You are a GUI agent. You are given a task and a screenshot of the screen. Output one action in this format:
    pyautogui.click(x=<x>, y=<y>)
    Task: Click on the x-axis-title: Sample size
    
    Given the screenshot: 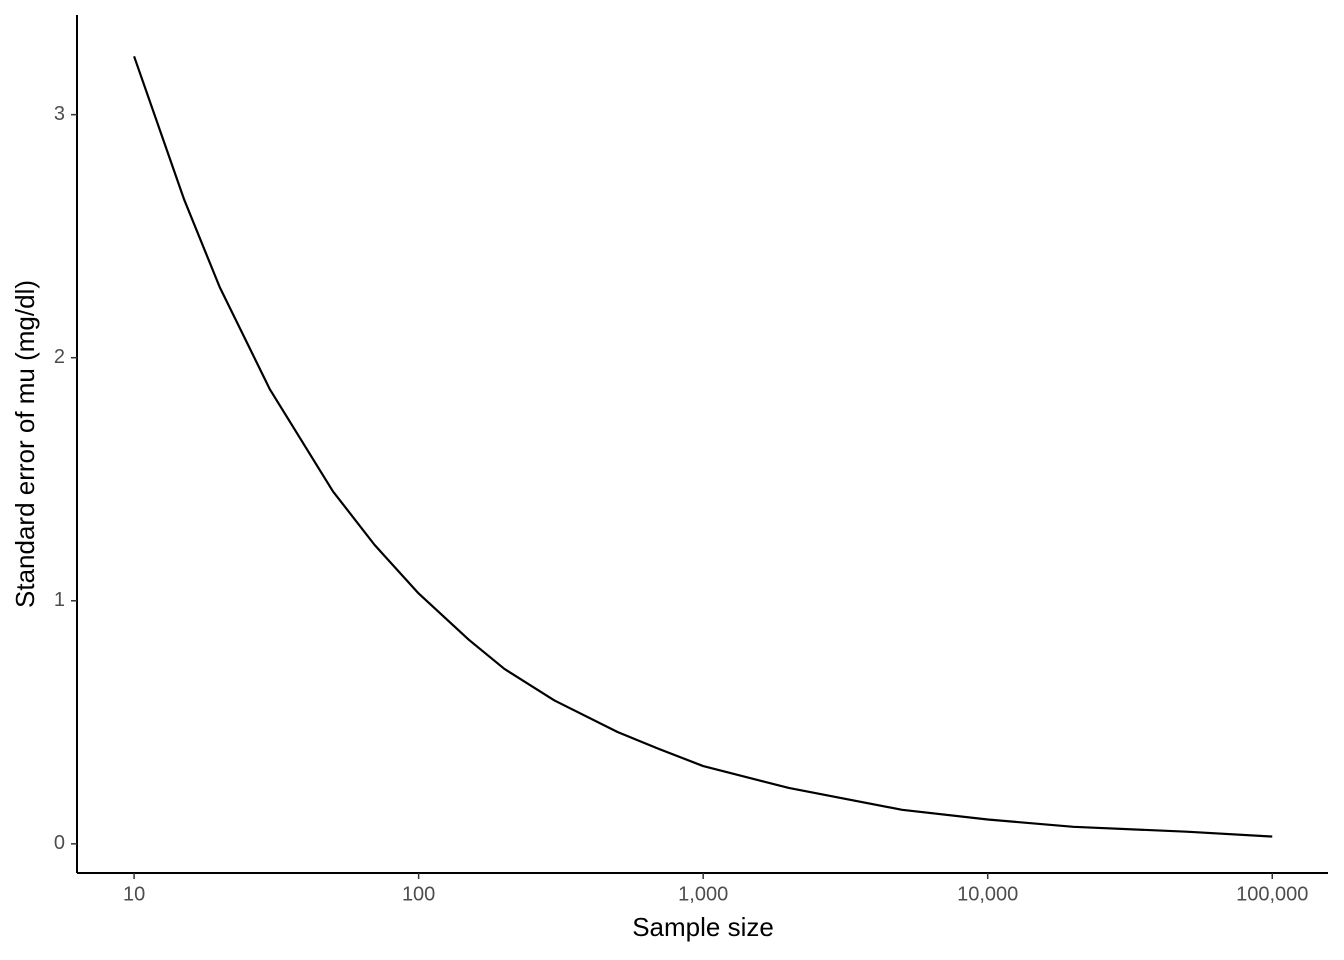 What is the action you would take?
    pyautogui.click(x=703, y=927)
    